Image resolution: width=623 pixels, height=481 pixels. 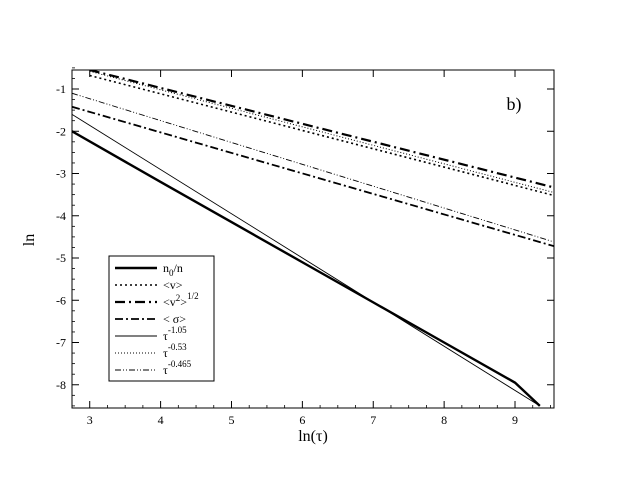 I want to click on x-tick-label: 7, so click(x=373, y=420).